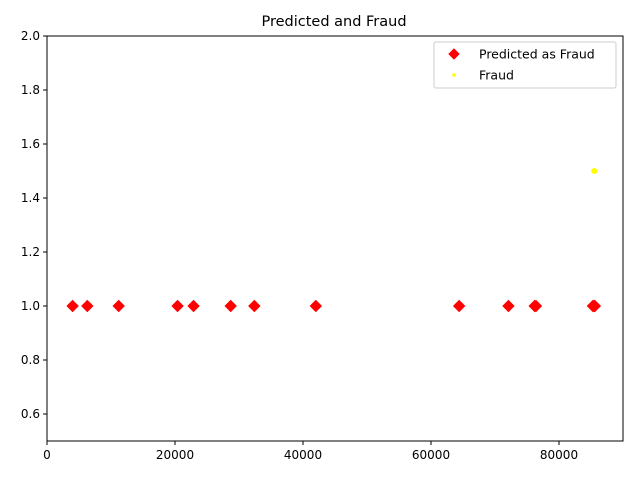 Image resolution: width=640 pixels, height=480 pixels. Describe the element at coordinates (30, 144) in the screenshot. I see `y-tick-label: 1.6` at that location.